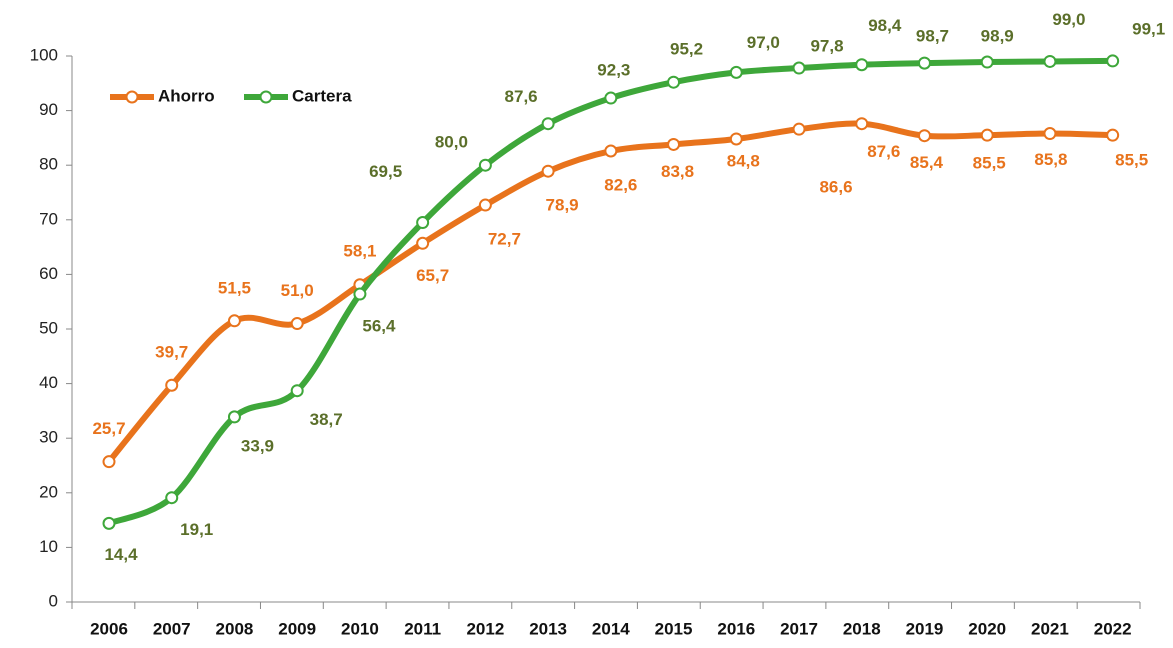 The height and width of the screenshot is (648, 1173). Describe the element at coordinates (326, 419) in the screenshot. I see `data-label: 38,7` at that location.